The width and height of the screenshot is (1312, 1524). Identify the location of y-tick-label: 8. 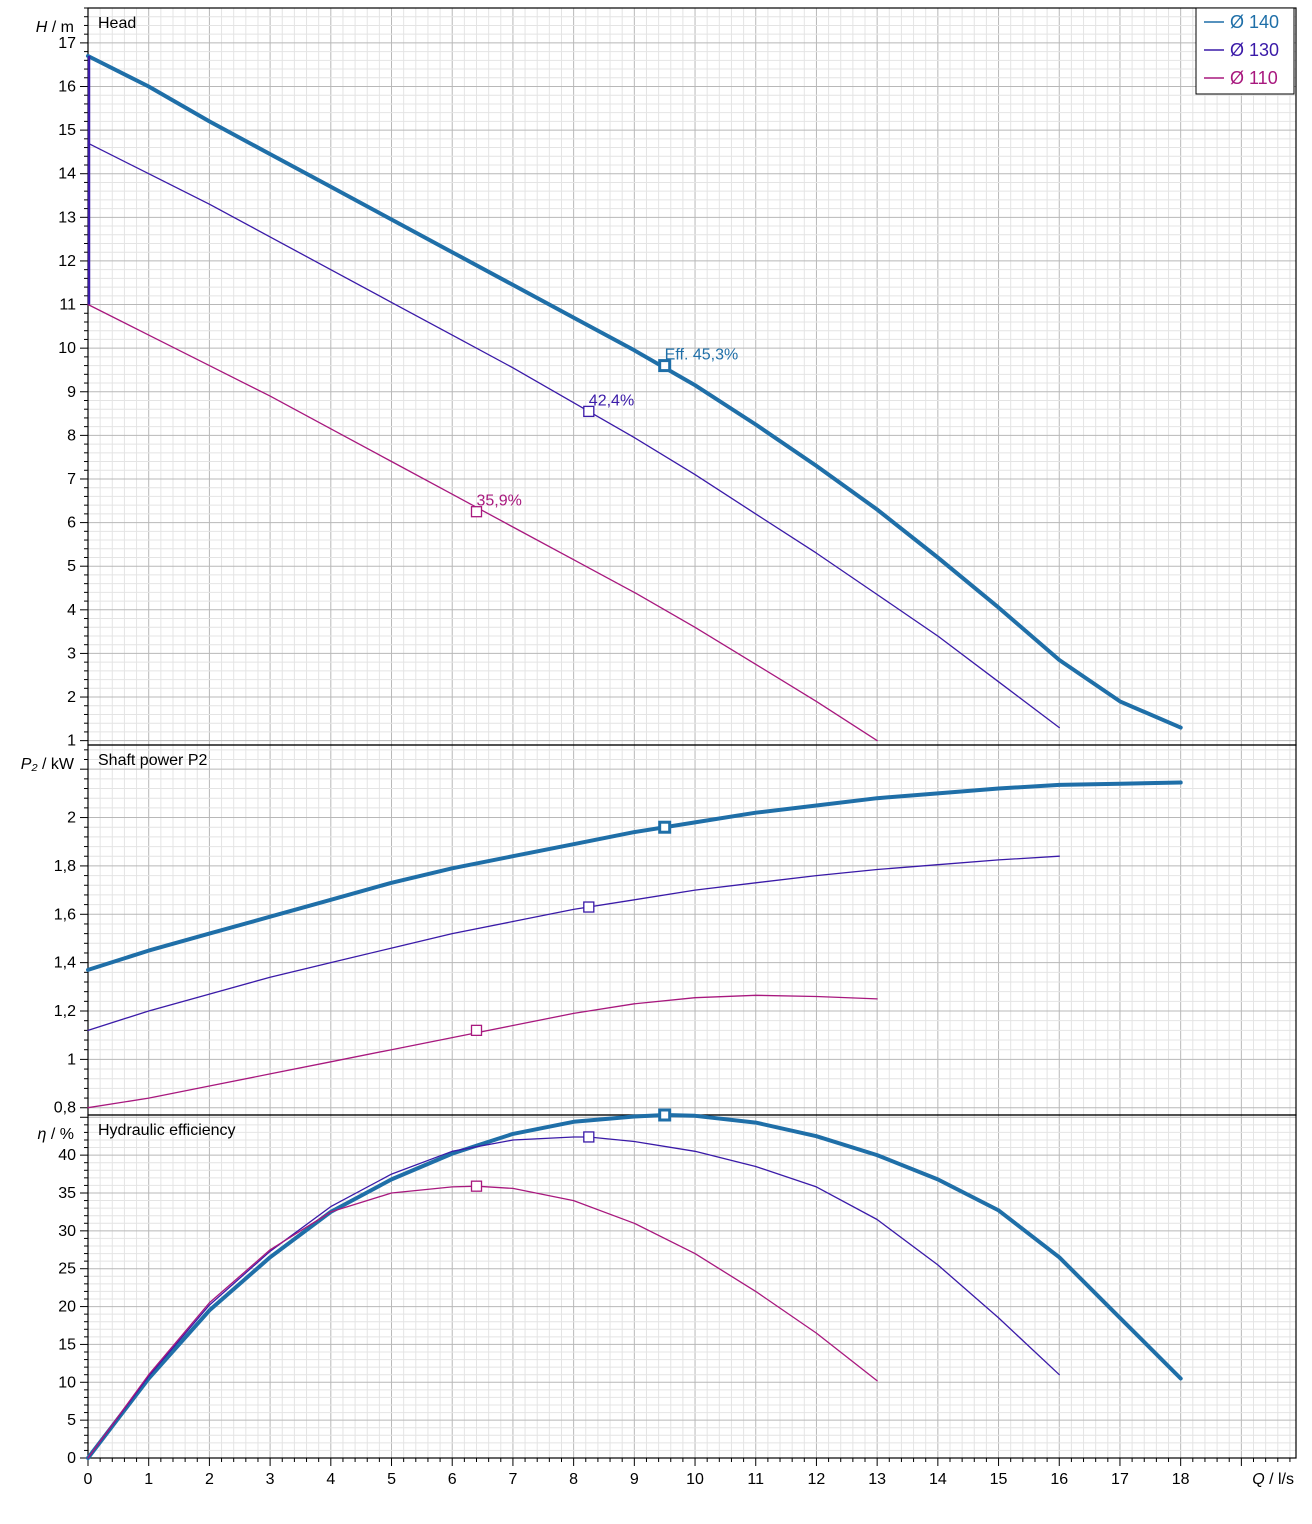
(71, 435).